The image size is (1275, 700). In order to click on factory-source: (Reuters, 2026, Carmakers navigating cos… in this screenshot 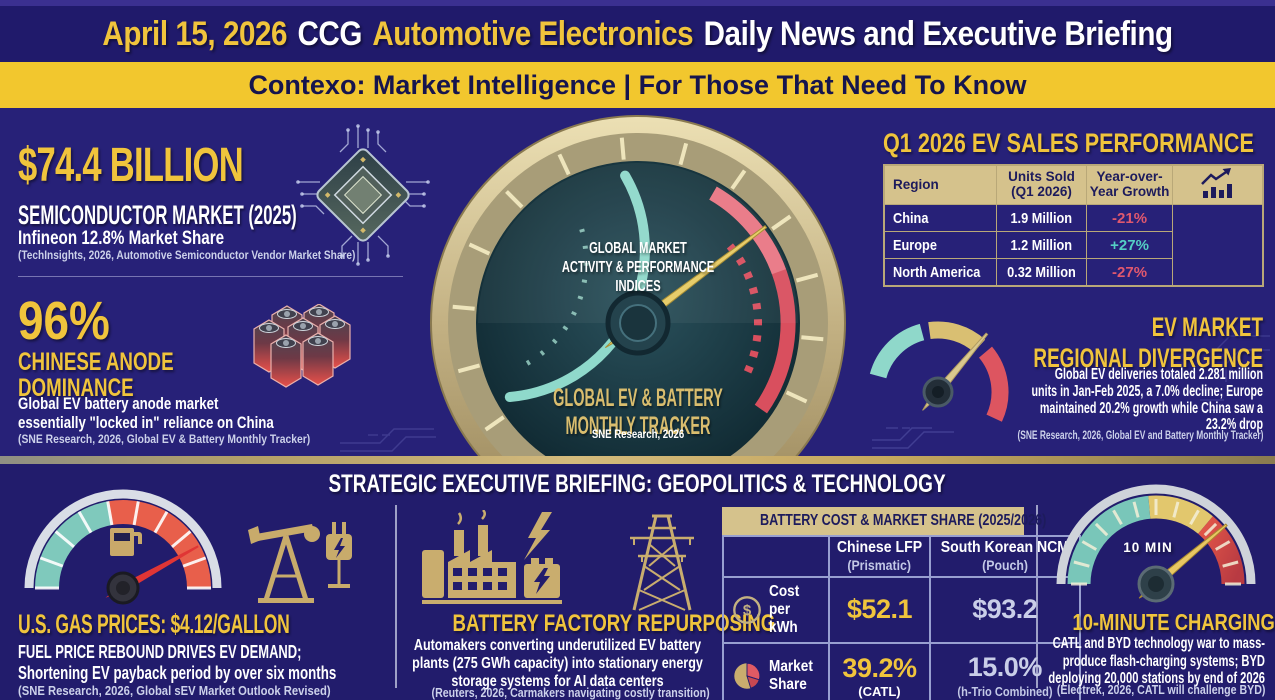, I will do `click(570, 693)`.